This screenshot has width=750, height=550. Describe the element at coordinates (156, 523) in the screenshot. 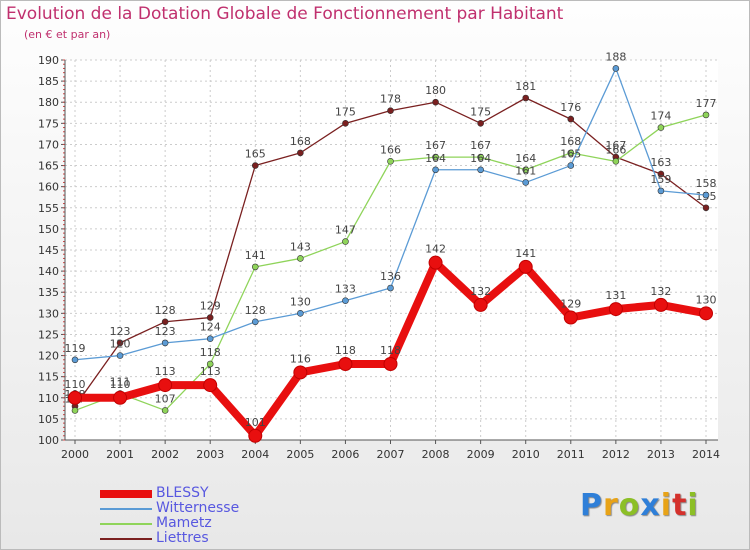

I see `legend-item-mametz: Mametz` at that location.